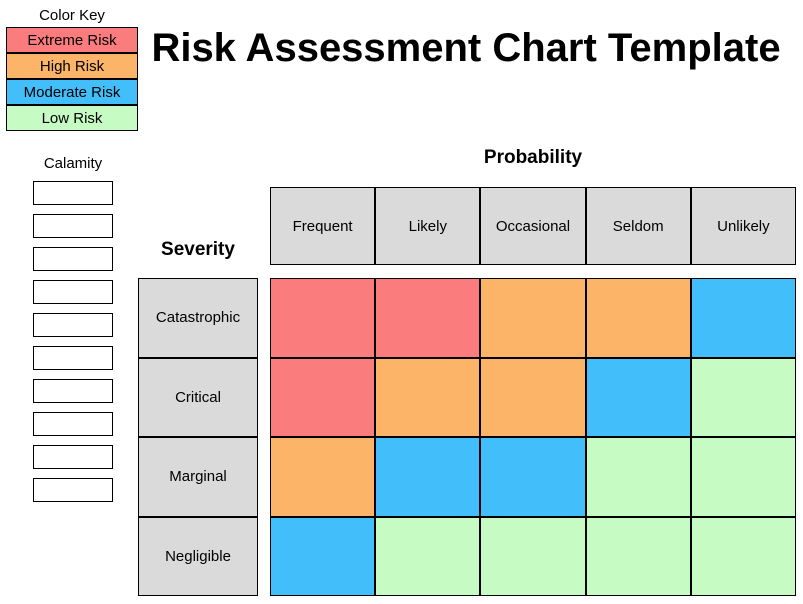 This screenshot has height=604, width=803. What do you see at coordinates (198, 556) in the screenshot?
I see `row-header-negligible: Negligible` at bounding box center [198, 556].